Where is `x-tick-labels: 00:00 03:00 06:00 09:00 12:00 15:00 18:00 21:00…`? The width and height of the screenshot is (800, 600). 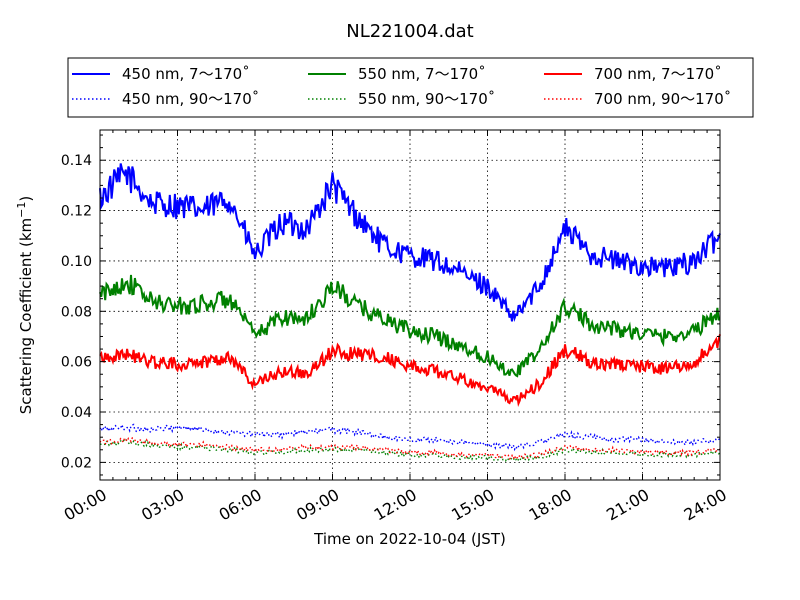 x-tick-labels: 00:00 03:00 06:00 09:00 12:00 15:00 18:00 21:00… is located at coordinates (395, 505).